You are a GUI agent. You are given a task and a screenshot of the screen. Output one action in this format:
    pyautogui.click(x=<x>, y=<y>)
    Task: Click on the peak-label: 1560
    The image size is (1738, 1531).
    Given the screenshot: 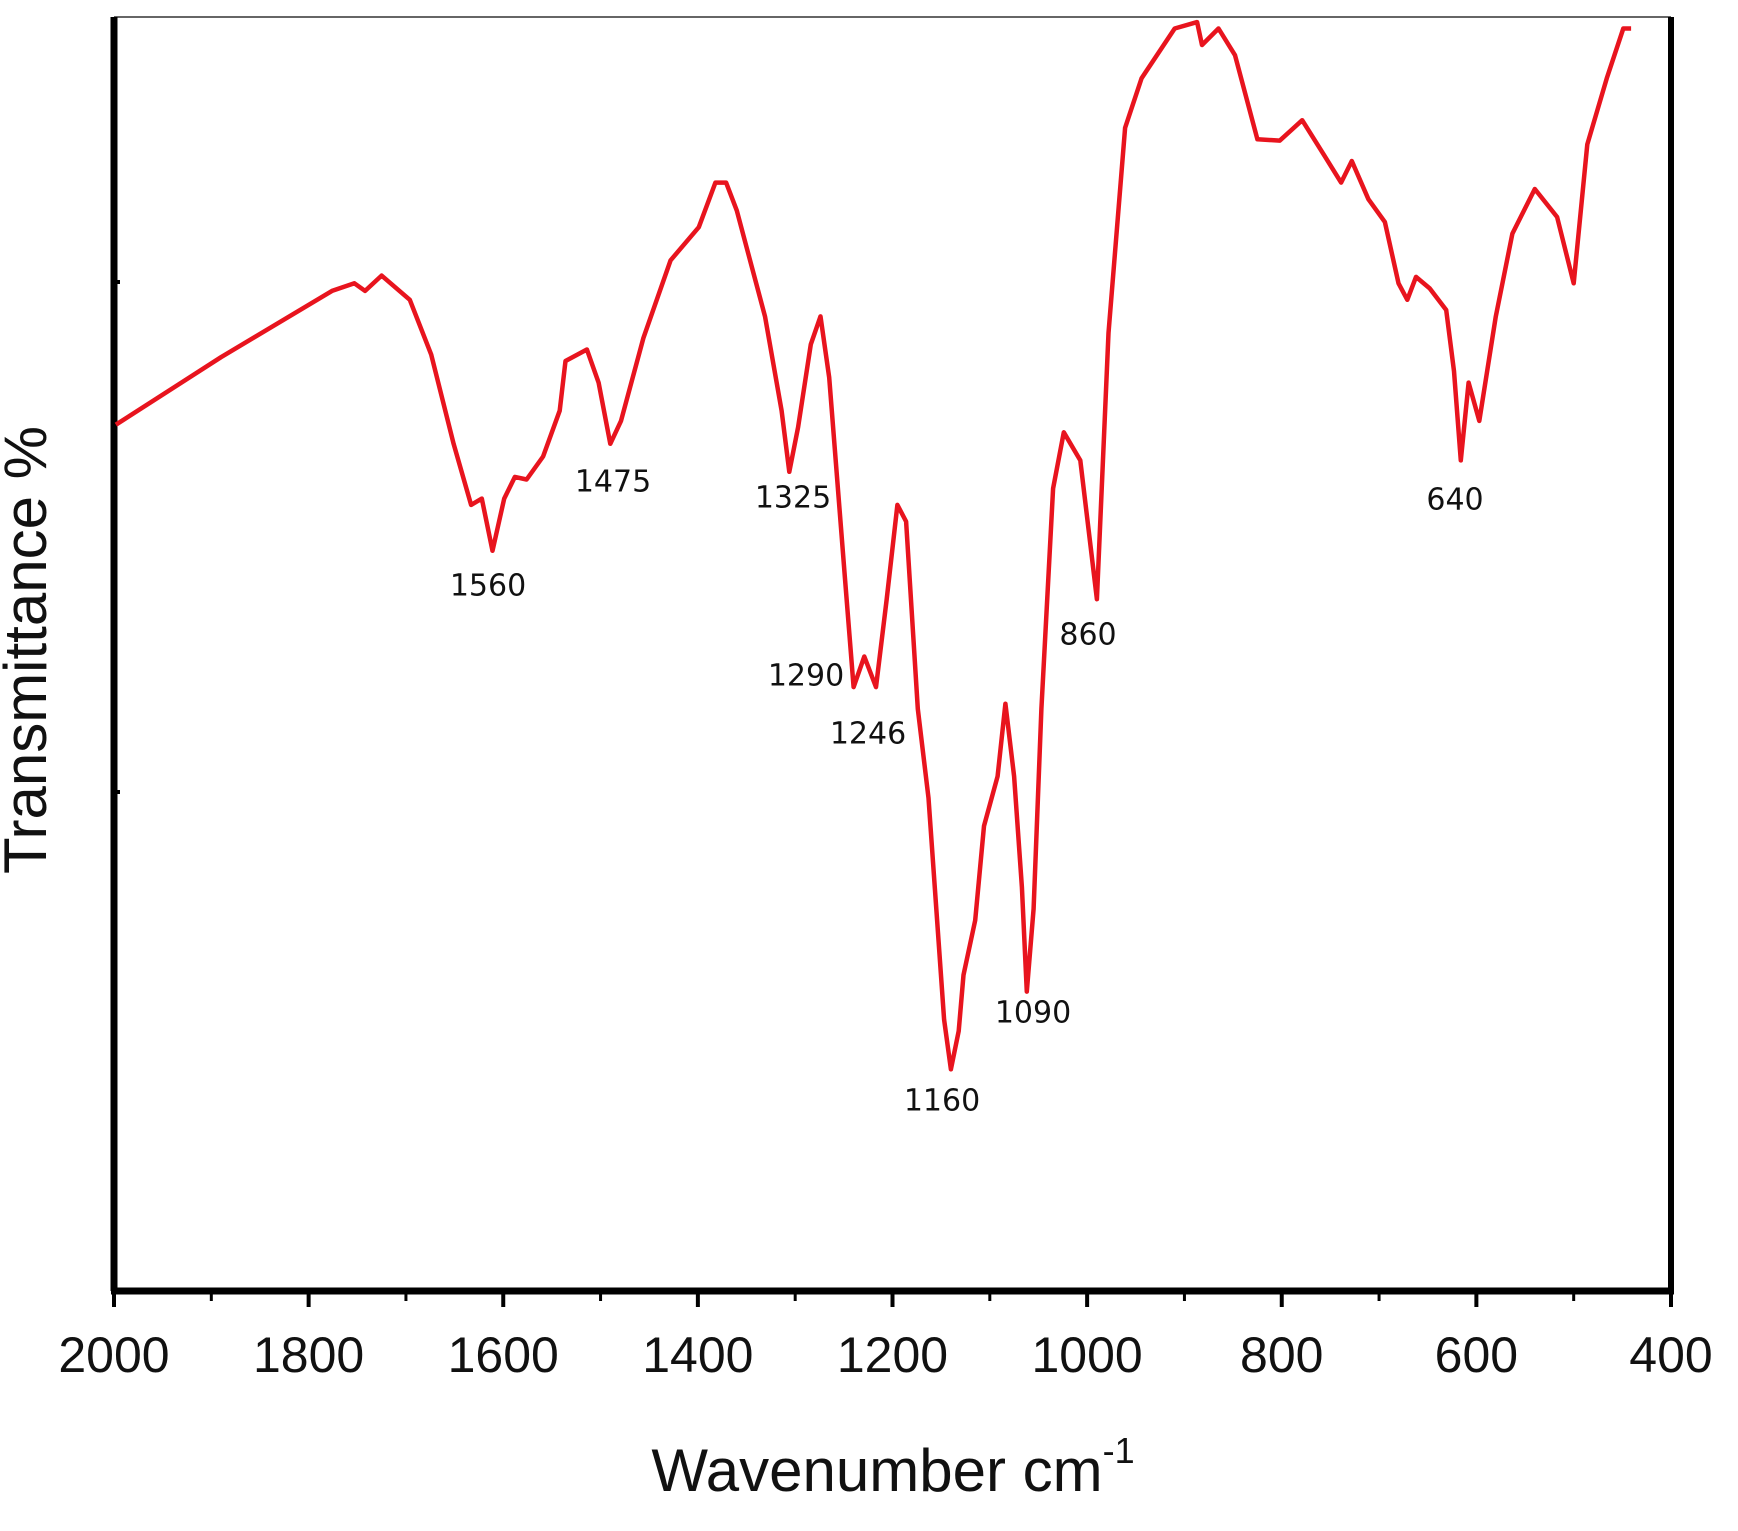 What is the action you would take?
    pyautogui.click(x=488, y=586)
    